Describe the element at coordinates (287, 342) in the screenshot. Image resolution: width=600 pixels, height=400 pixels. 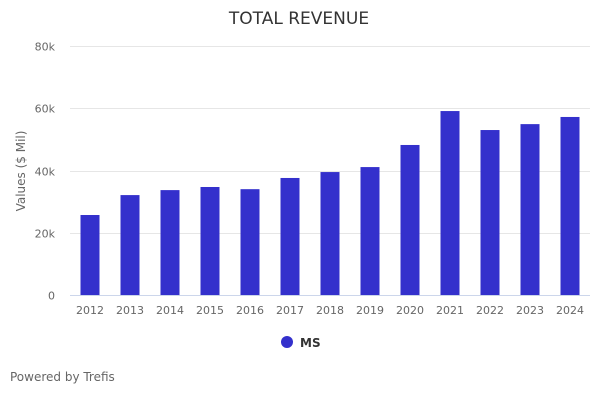
I see `legend-marker-ms` at that location.